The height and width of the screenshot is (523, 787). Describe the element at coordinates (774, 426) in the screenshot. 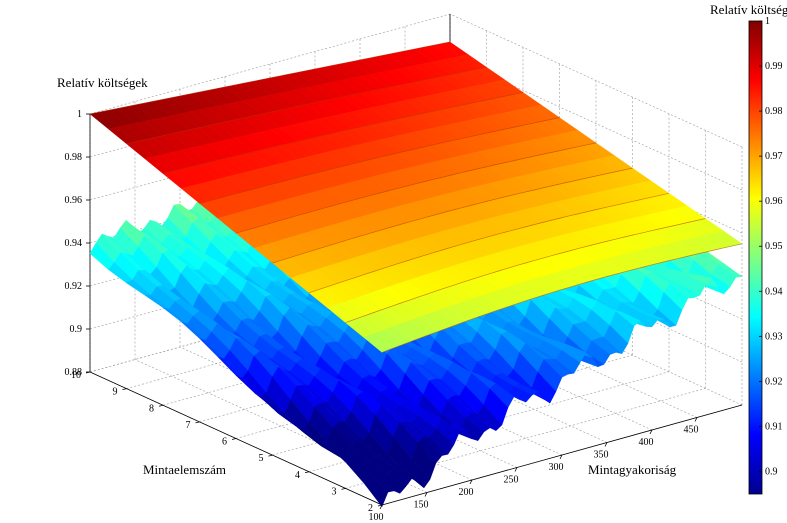

I see `colorbar-tick-label: 0.91` at that location.